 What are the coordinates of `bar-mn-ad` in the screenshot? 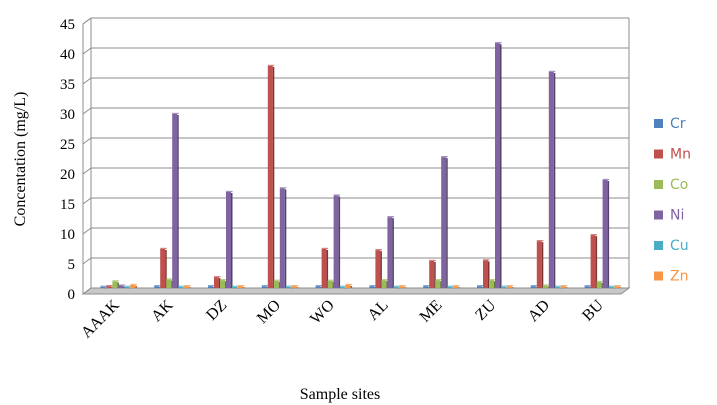 It's located at (539, 264).